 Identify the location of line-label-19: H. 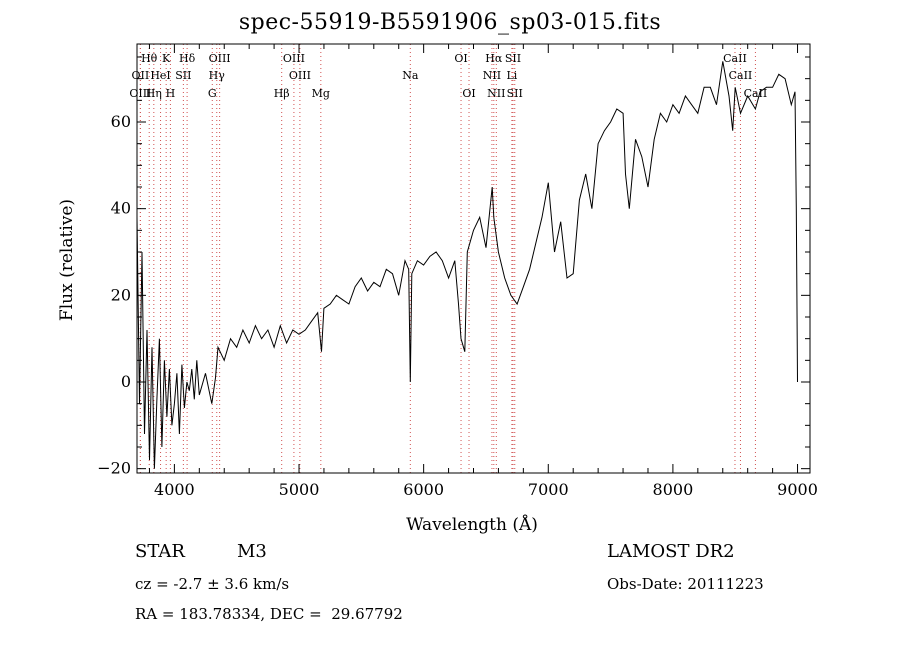
(171, 93).